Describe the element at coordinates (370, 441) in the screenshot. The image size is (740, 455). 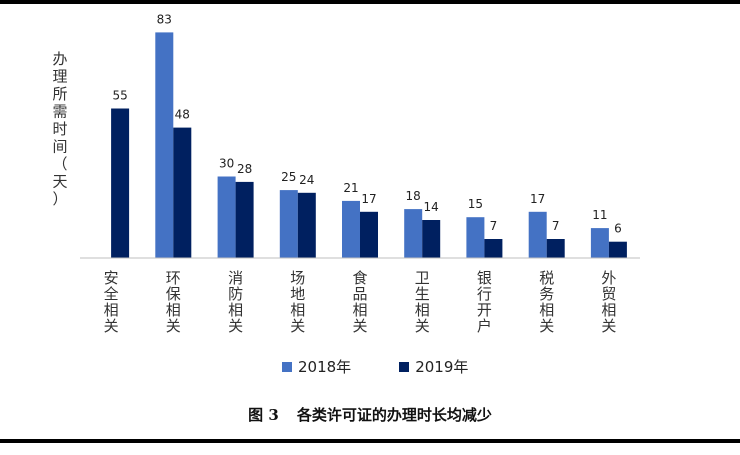
I see `bottom-rule` at that location.